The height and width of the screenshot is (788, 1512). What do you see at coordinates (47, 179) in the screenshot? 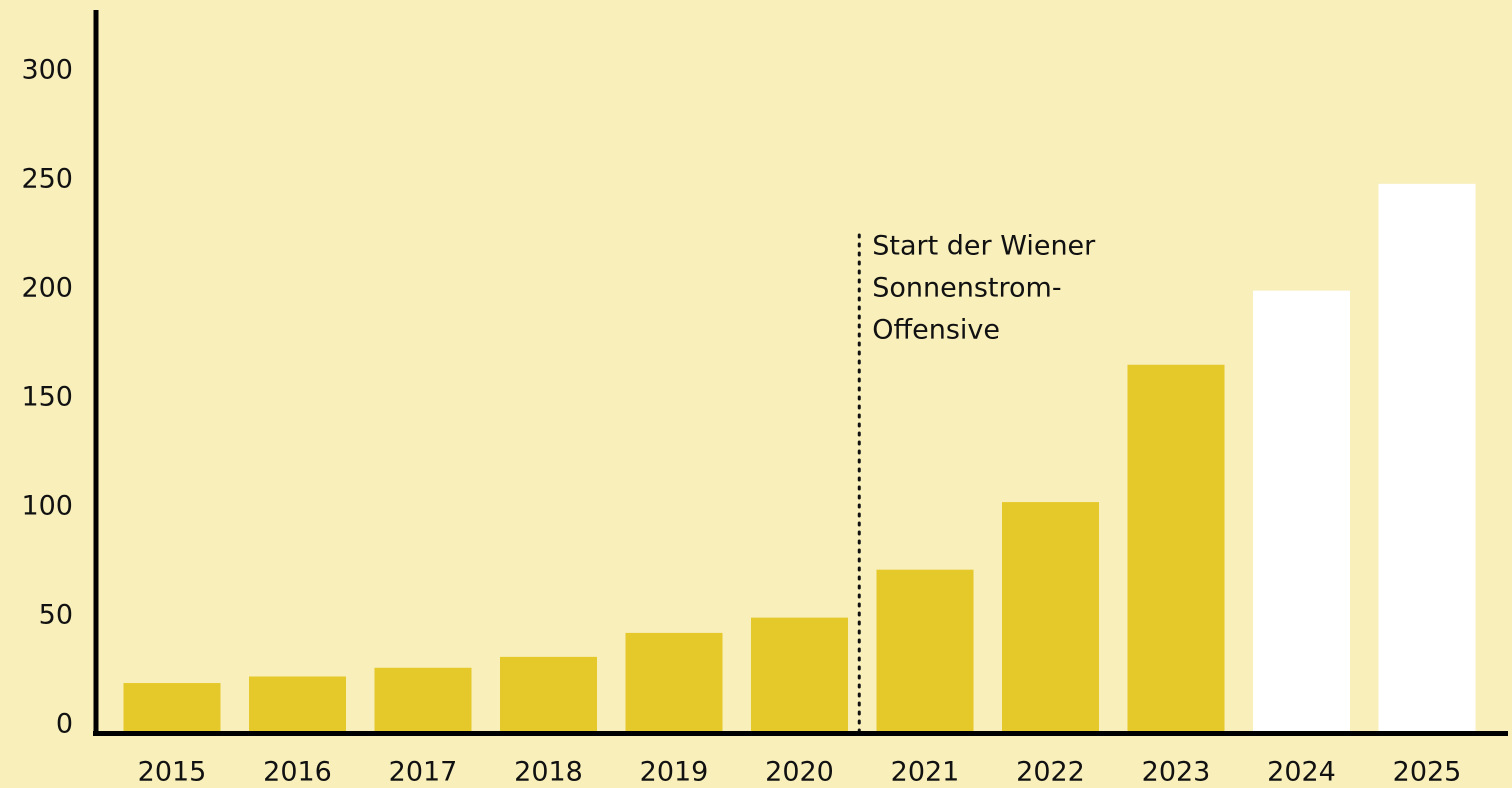
I see `y-tick-label: 250` at bounding box center [47, 179].